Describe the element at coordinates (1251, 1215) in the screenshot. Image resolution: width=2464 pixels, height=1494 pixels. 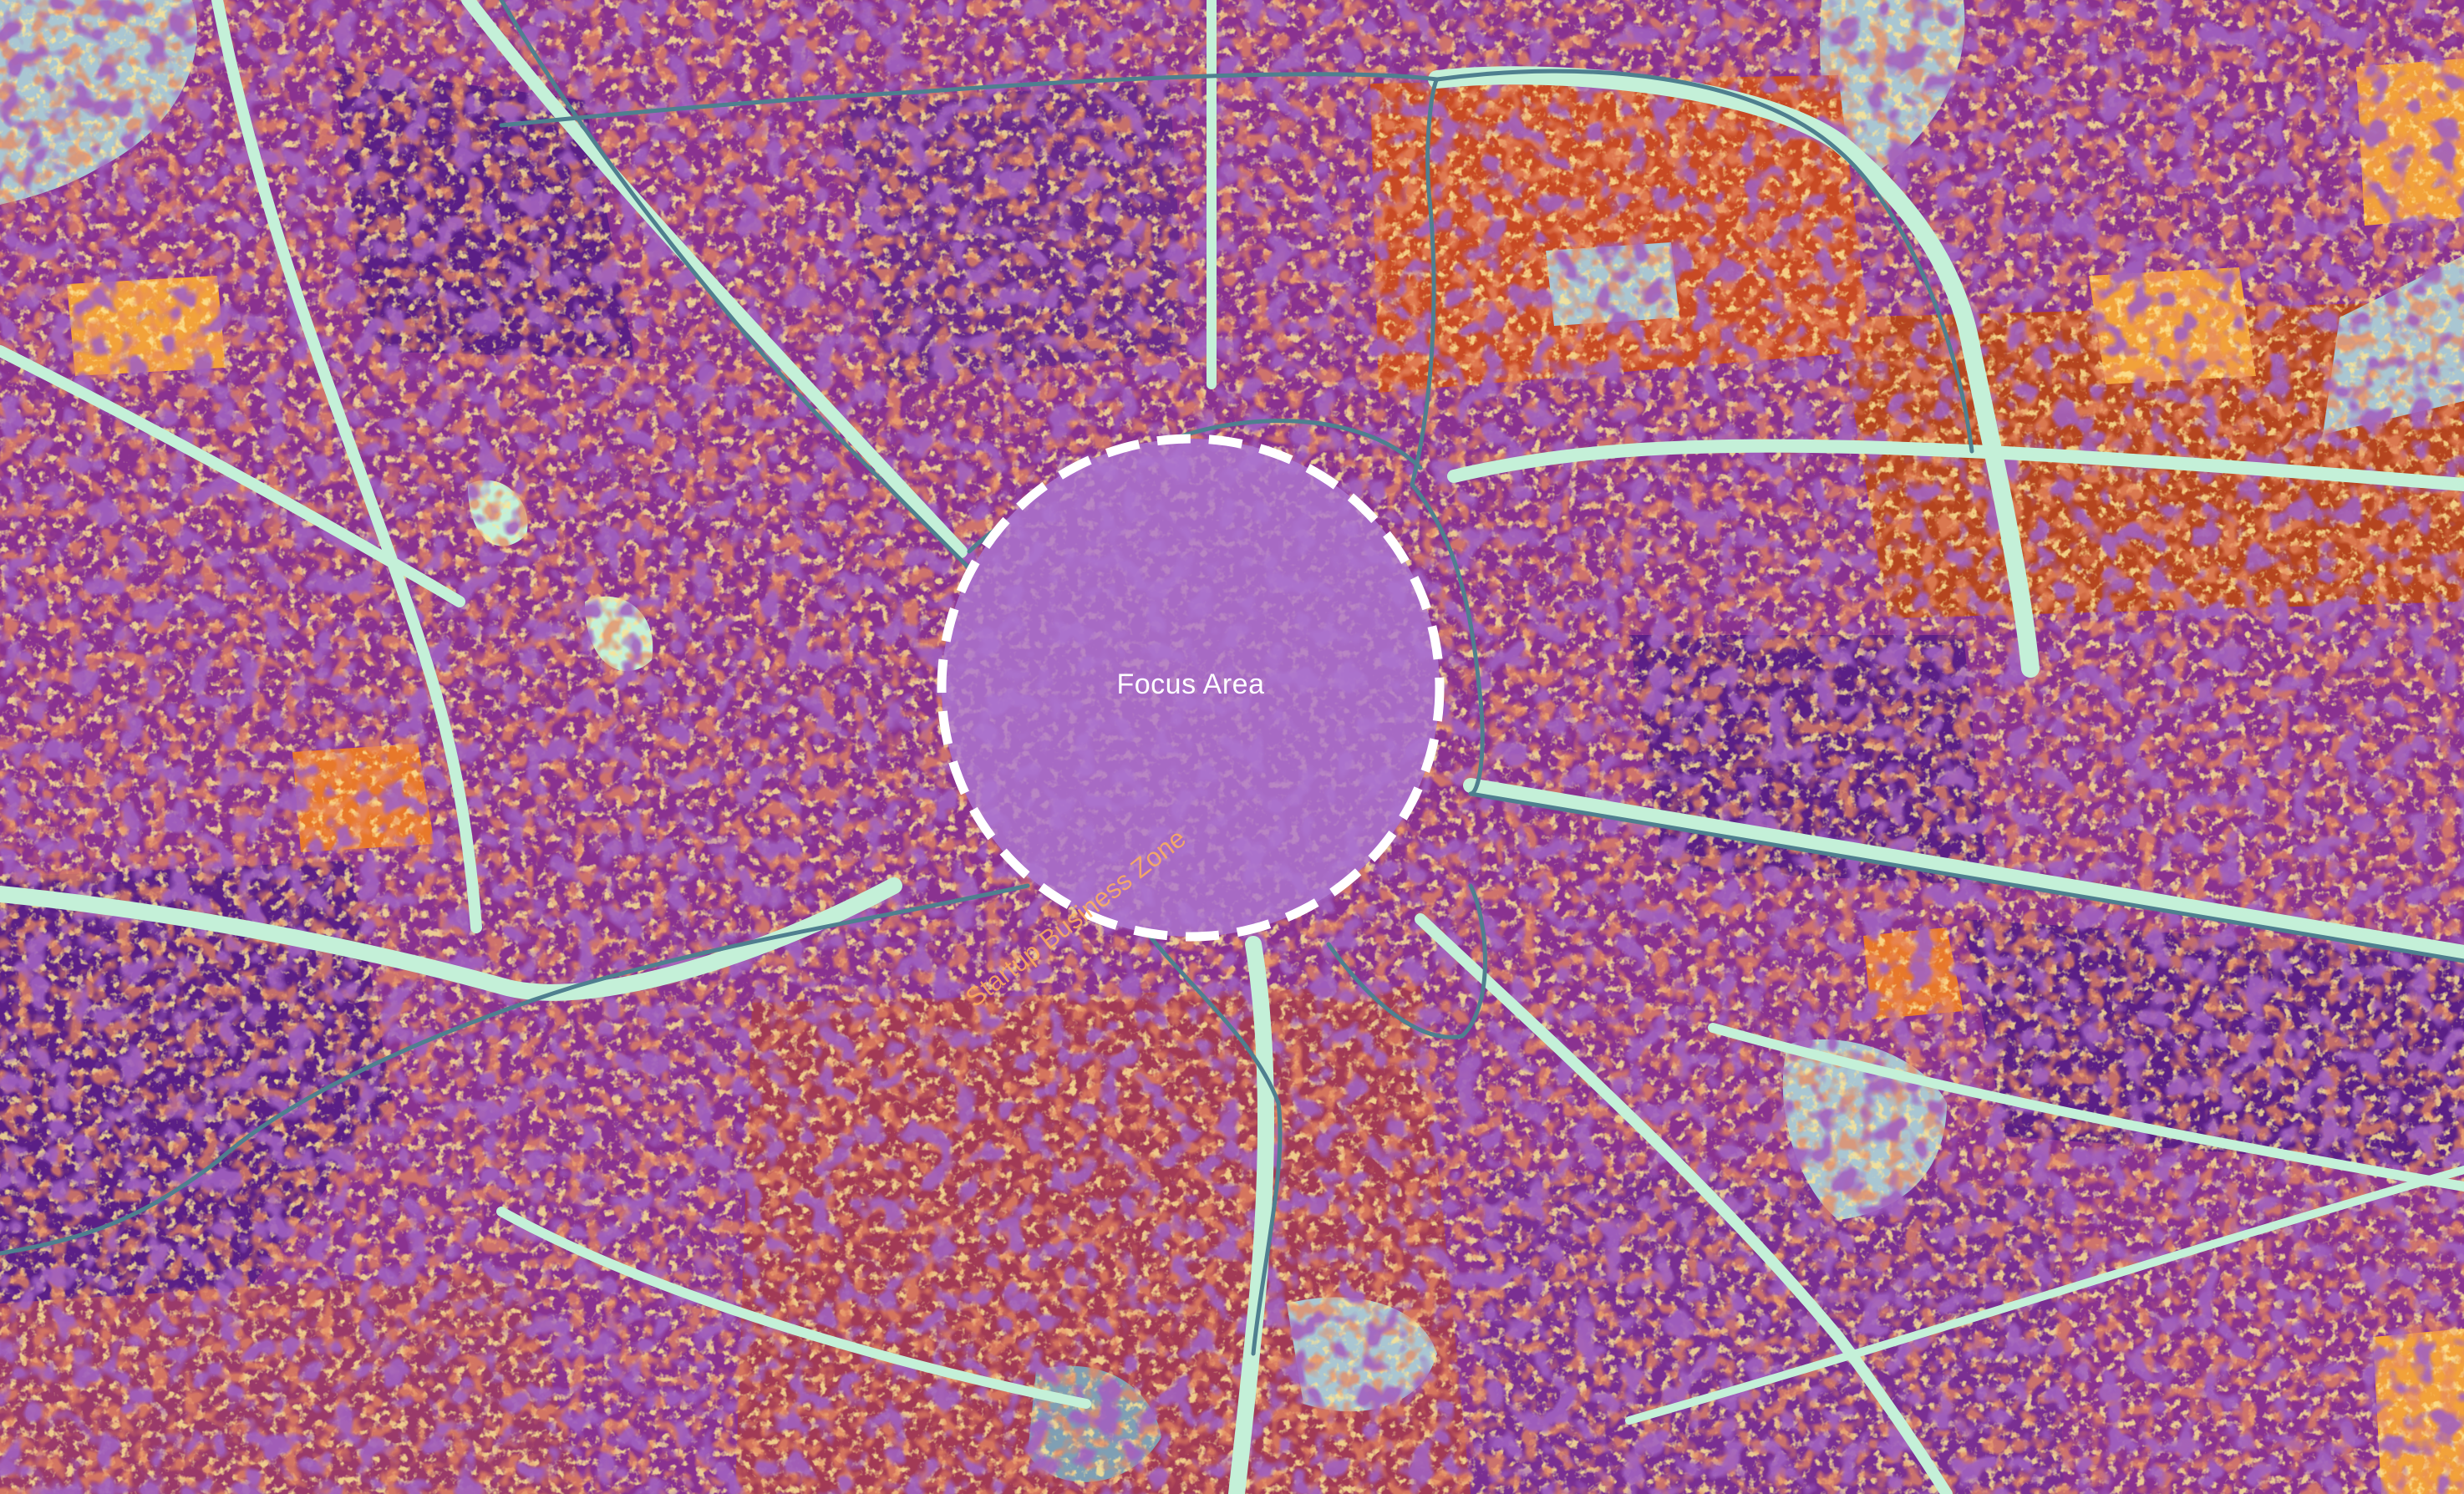
I see `radial-south` at that location.